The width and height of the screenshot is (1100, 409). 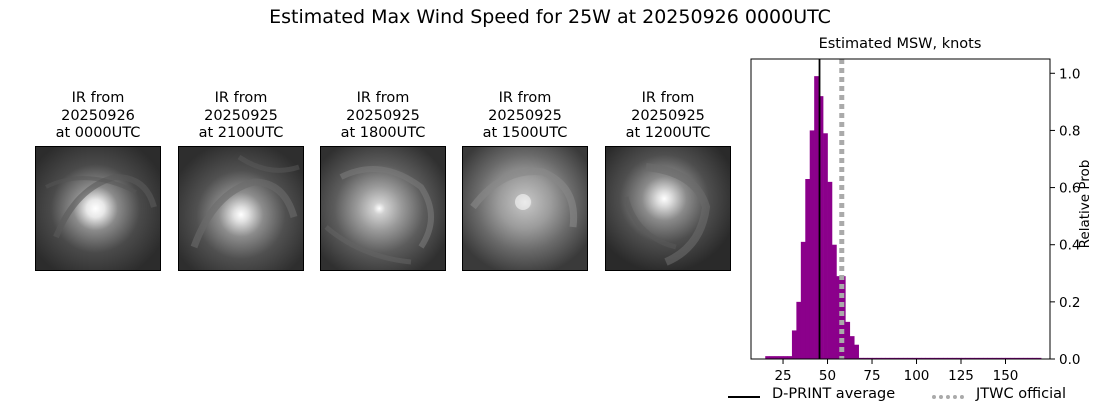 I want to click on ir-panel-title: IR from 20250926 at 0000UTC, so click(x=98, y=116).